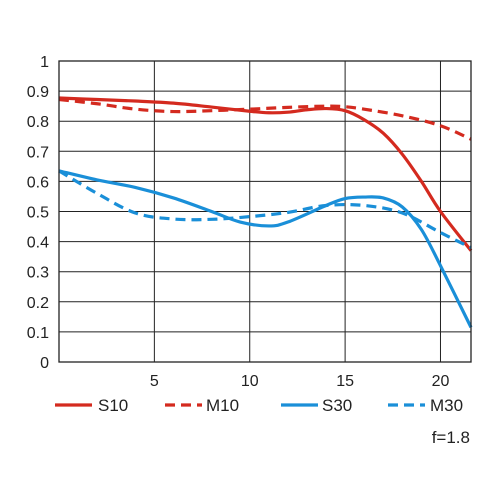  Describe the element at coordinates (154, 381) in the screenshot. I see `x-tick-label: 5` at that location.